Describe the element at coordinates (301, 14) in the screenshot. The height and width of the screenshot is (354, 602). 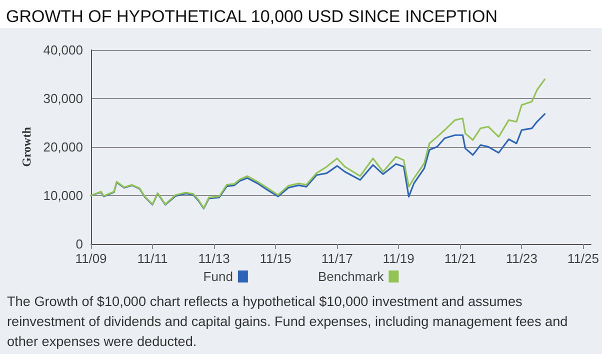
I see `chart-title: GROWTH OF HYPOTHETICAL 10,000 USD SINCE INCEPTION` at that location.